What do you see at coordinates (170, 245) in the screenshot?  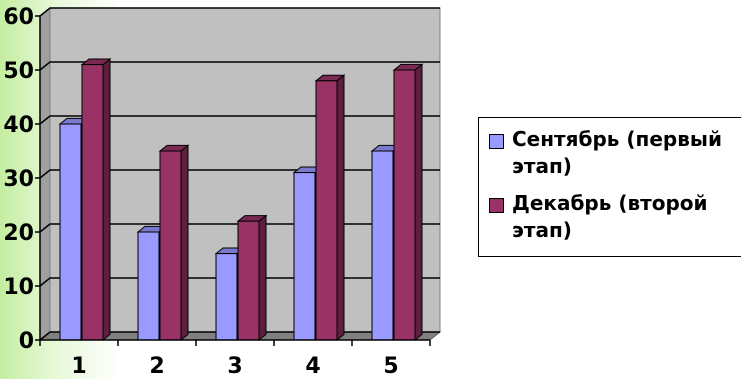 I see `bar-s1-c1` at bounding box center [170, 245].